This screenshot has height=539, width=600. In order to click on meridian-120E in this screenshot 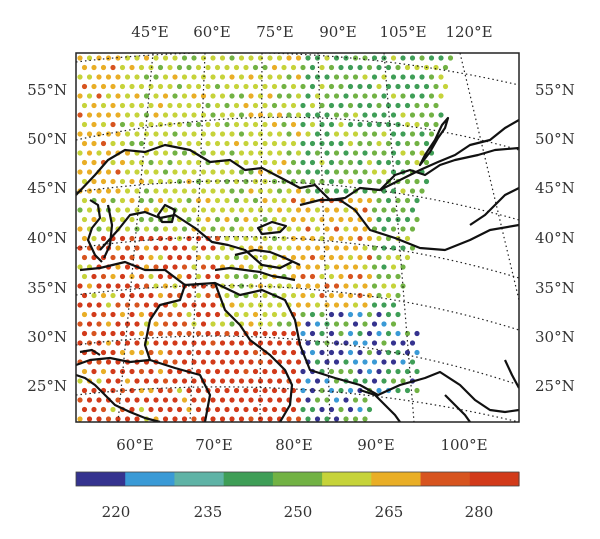, I will do `click(489, 177)`.